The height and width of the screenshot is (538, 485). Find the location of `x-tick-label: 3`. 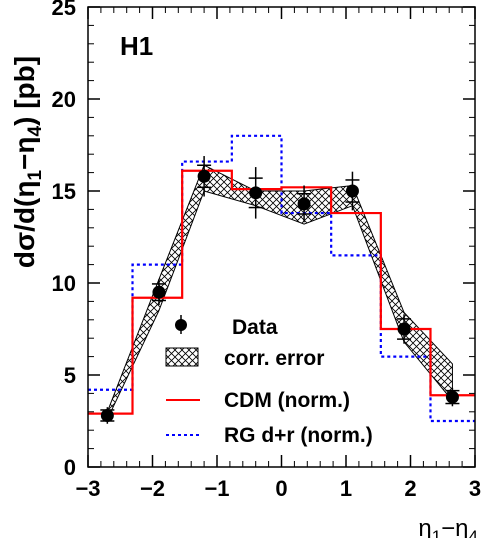

x-tick-label: 3 is located at coordinates (475, 488).